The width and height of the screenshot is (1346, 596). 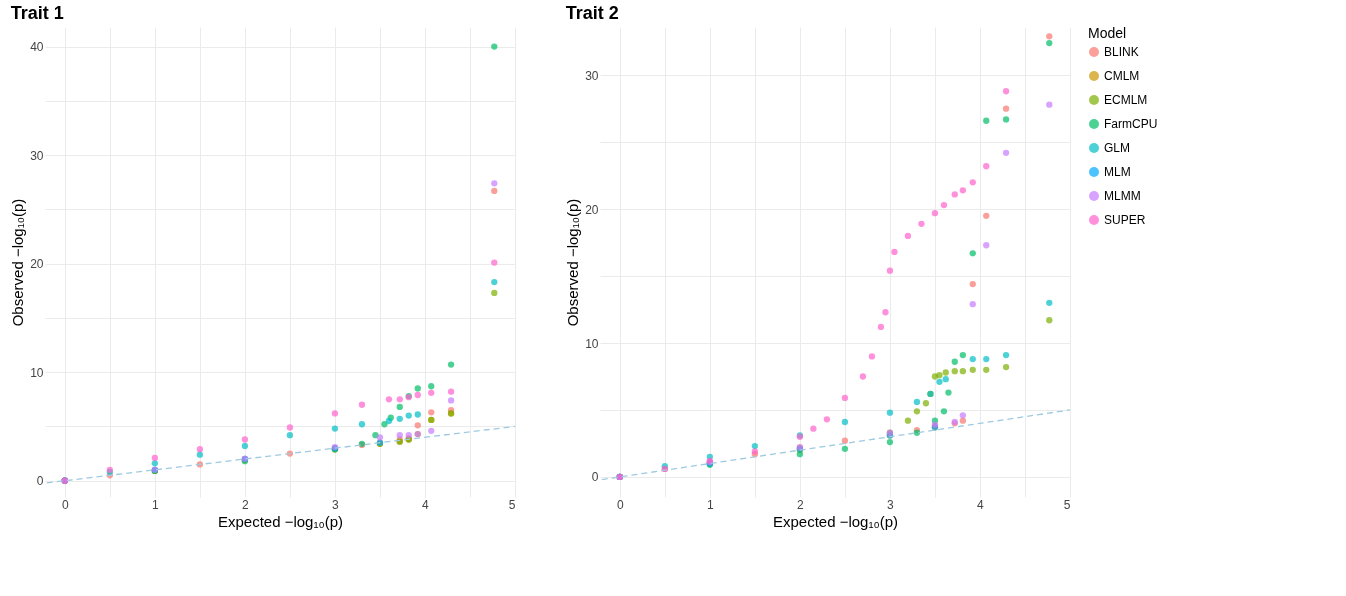 I want to click on legend-label: CMLM, so click(x=1122, y=76).